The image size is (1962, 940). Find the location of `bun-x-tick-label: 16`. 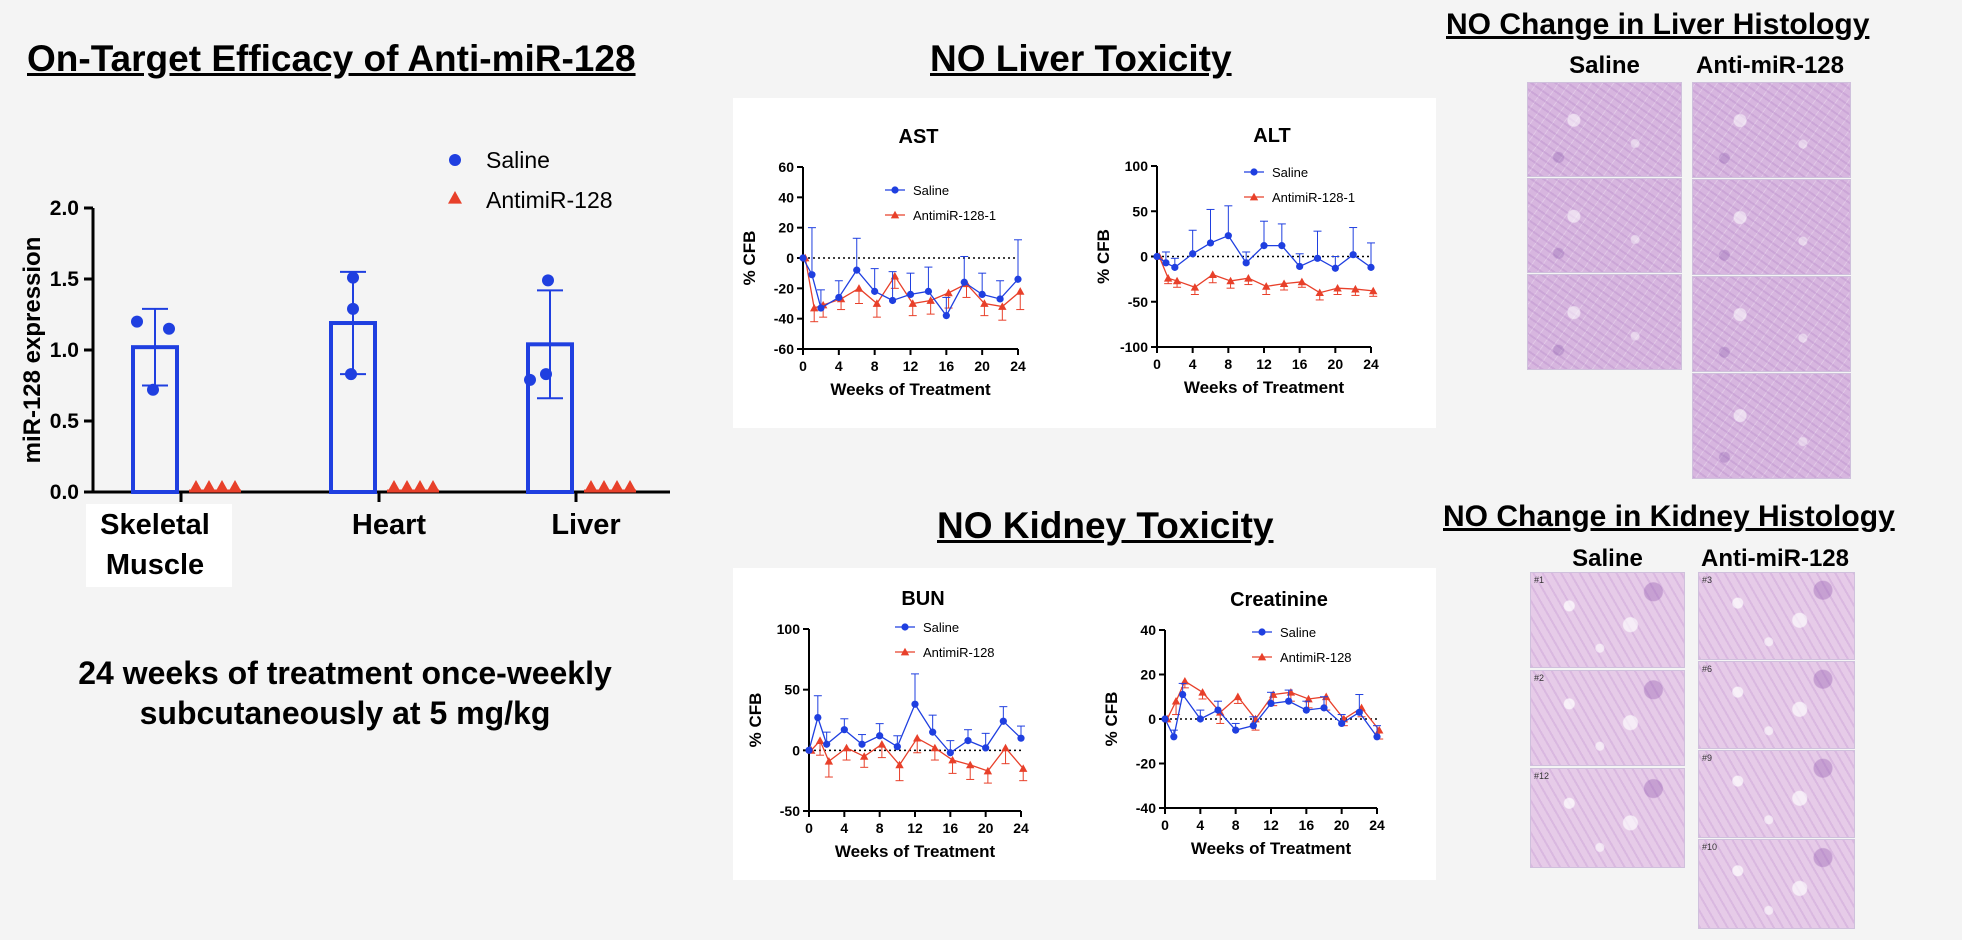

bun-x-tick-label: 16 is located at coordinates (951, 828).